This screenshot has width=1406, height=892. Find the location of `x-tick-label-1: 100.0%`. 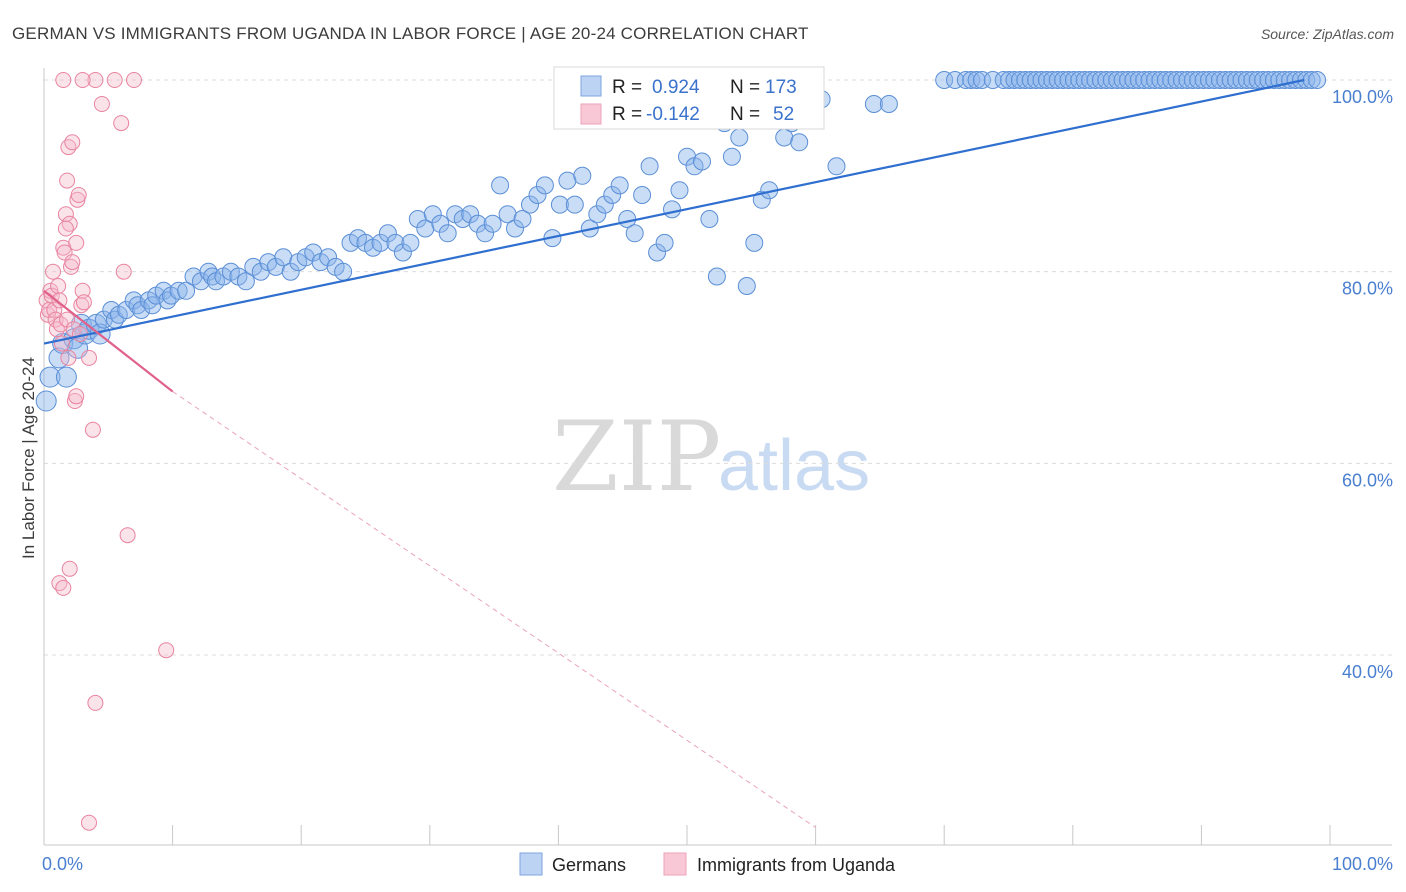

x-tick-label-1: 100.0% is located at coordinates (1362, 864).